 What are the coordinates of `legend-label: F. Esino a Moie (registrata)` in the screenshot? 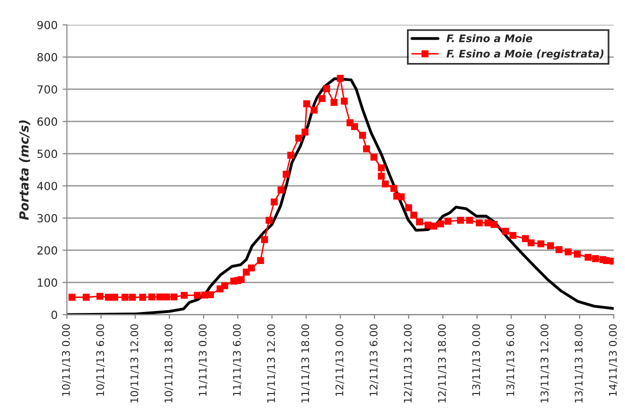 It's located at (525, 55).